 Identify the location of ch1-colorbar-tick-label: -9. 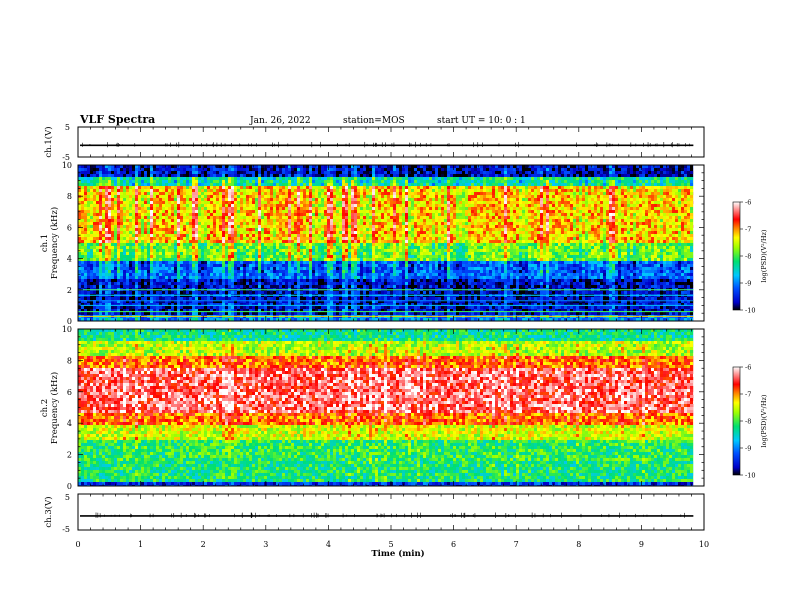
(748, 284).